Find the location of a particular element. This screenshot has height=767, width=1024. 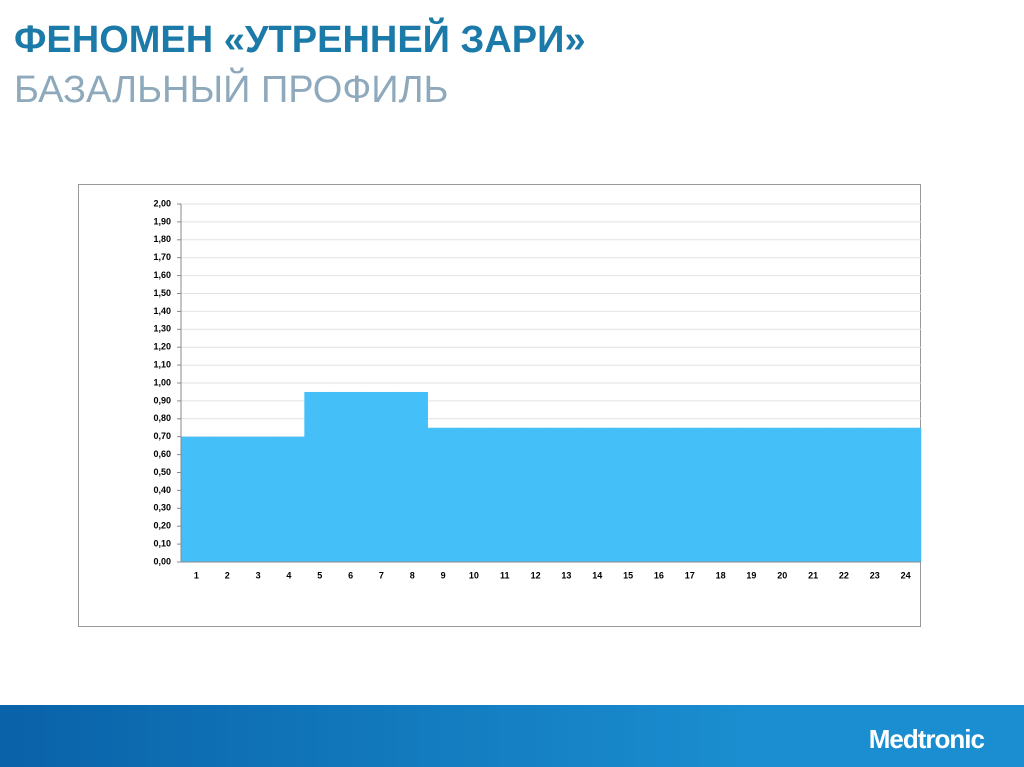

logo: Medtronic is located at coordinates (927, 739).